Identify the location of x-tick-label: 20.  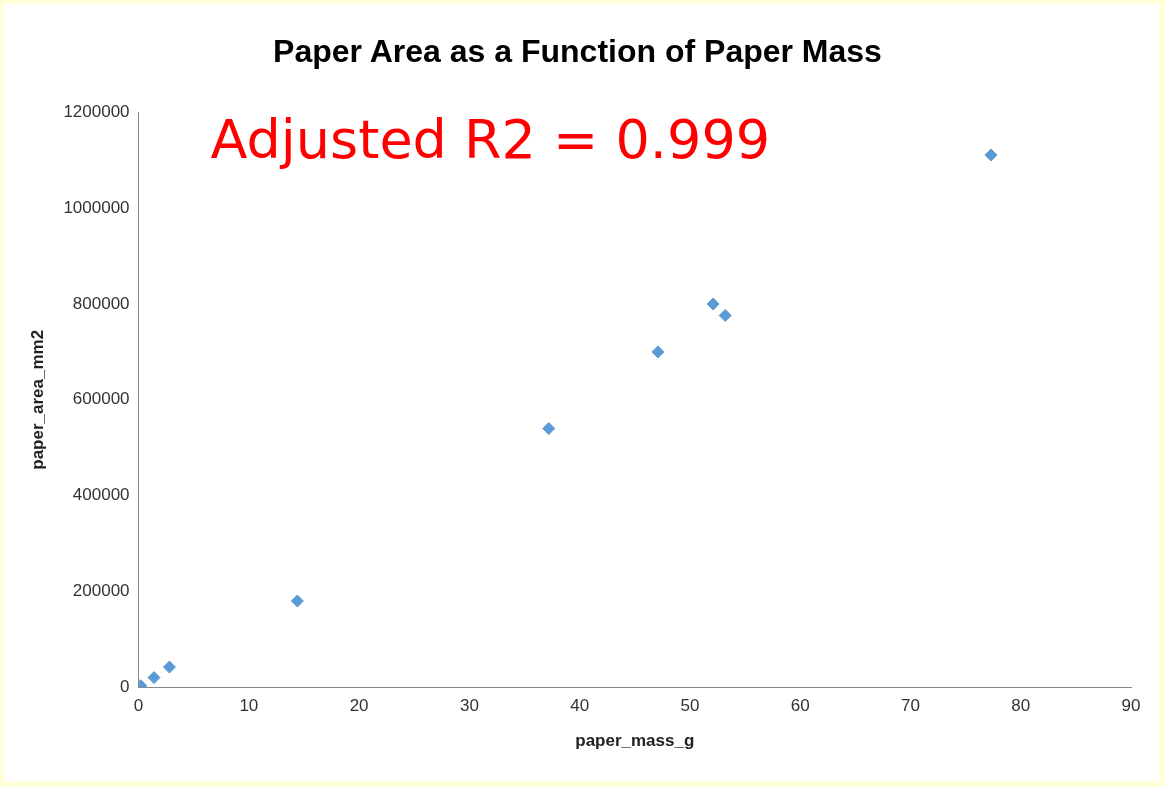
(359, 706).